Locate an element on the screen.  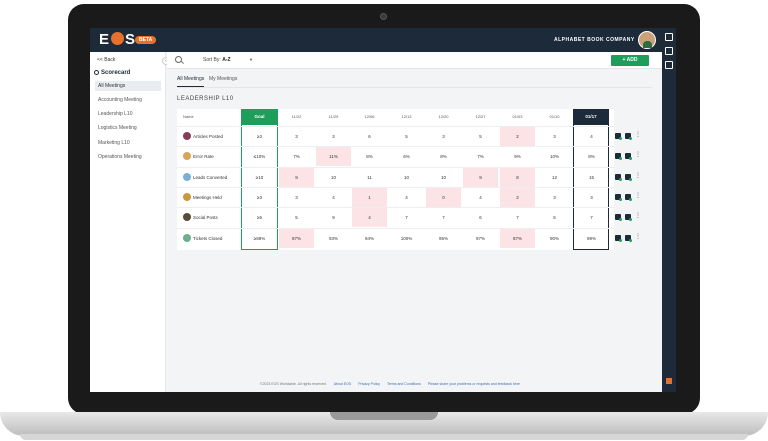
about-link: About EOS is located at coordinates (342, 384).